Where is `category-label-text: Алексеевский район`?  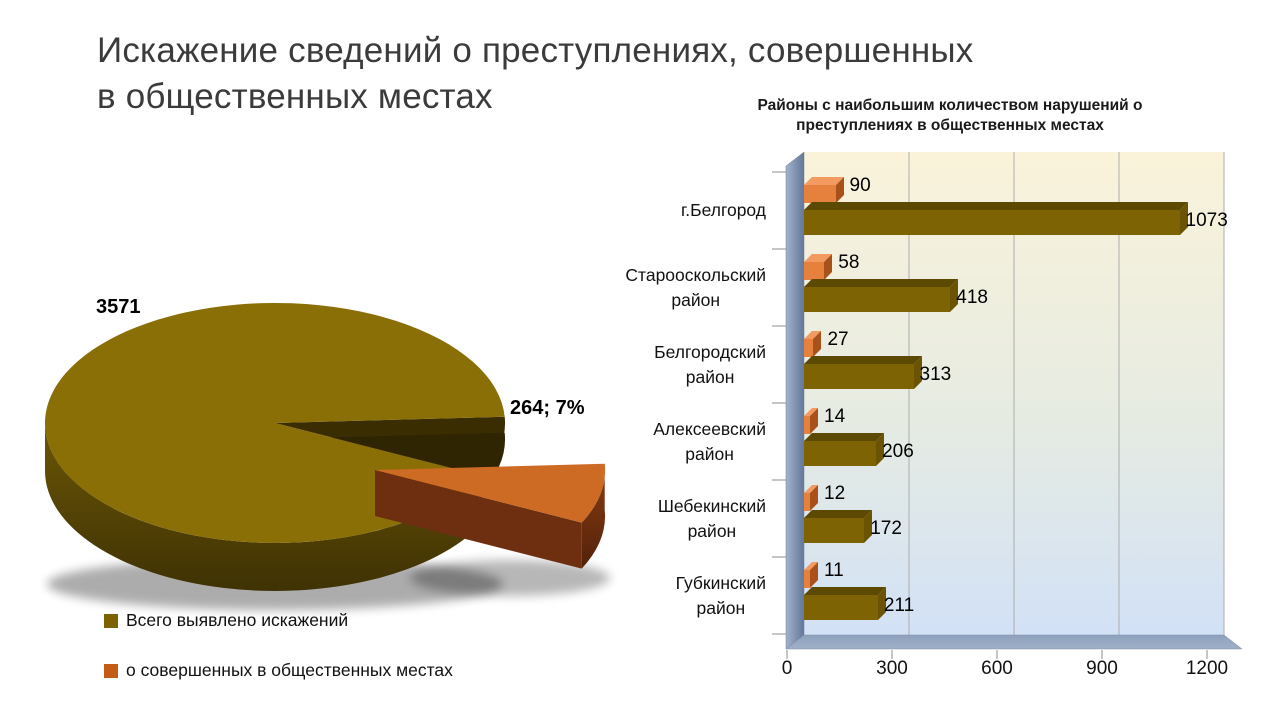 category-label-text: Алексеевский район is located at coordinates (709, 441).